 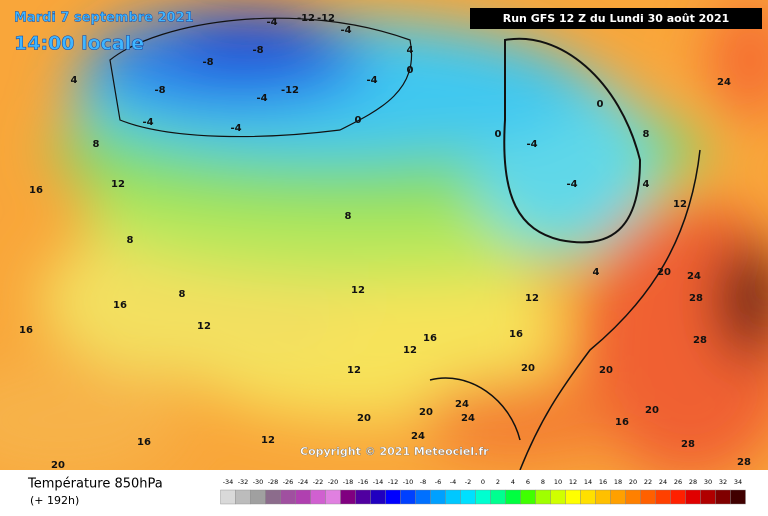 I want to click on forecast-time: 14:00 locale, so click(x=79, y=44).